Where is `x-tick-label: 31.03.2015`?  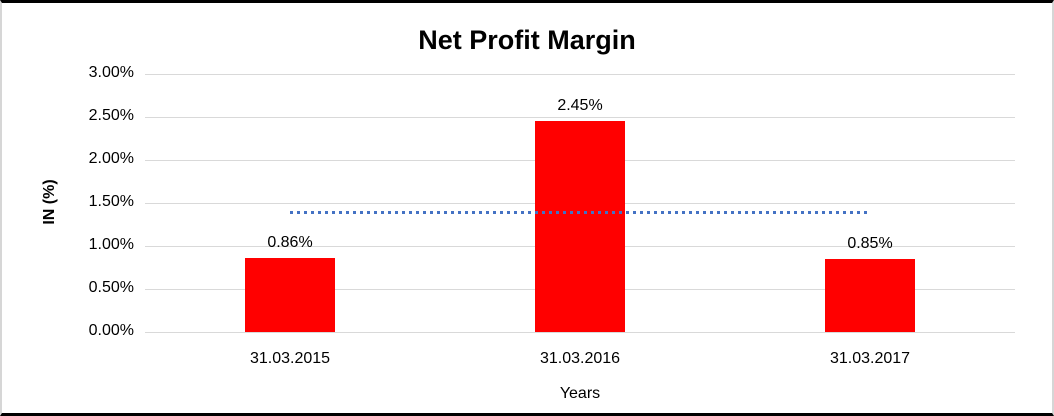
x-tick-label: 31.03.2015 is located at coordinates (290, 358).